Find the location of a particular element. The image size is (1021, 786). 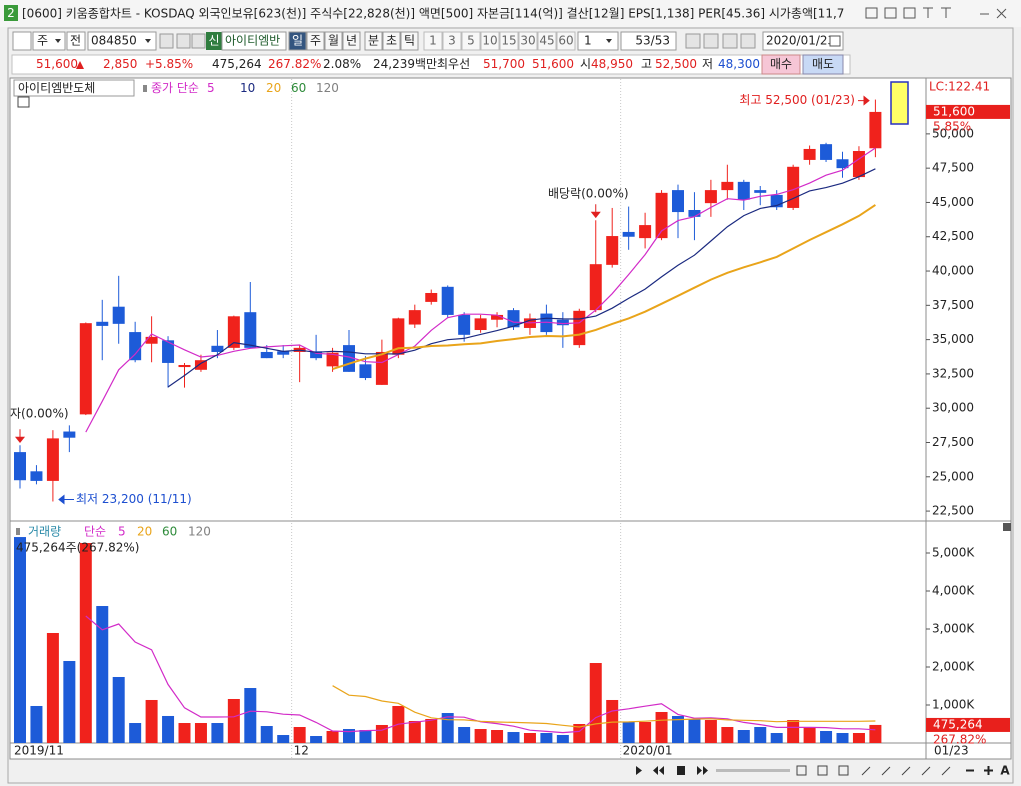

period-select is located at coordinates (49, 41).